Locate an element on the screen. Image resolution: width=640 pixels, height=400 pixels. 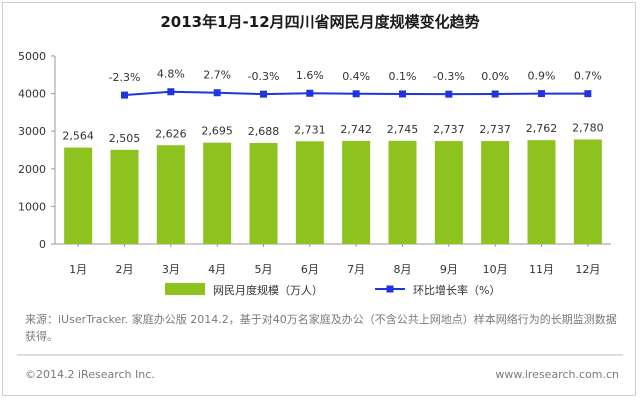
bar-data-label: 2,745 is located at coordinates (403, 129).